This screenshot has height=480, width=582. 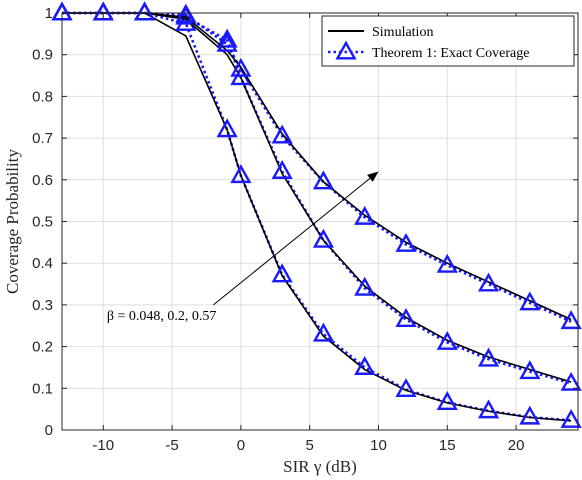 I want to click on legend: Simulation Theorem 1: Exact Coverage, so click(x=448, y=41).